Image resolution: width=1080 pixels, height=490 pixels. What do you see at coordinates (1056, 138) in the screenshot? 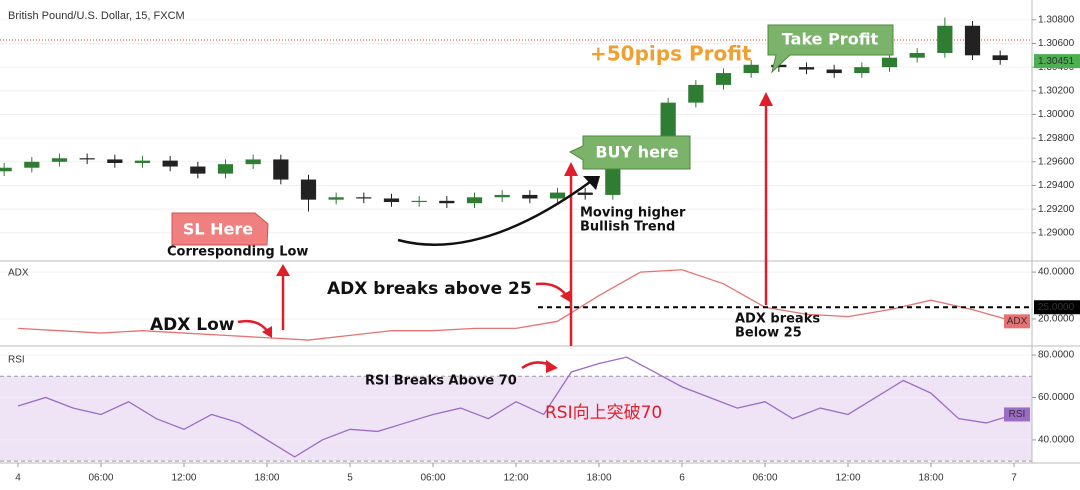
I see `y-tick-label: 1.29800` at bounding box center [1056, 138].